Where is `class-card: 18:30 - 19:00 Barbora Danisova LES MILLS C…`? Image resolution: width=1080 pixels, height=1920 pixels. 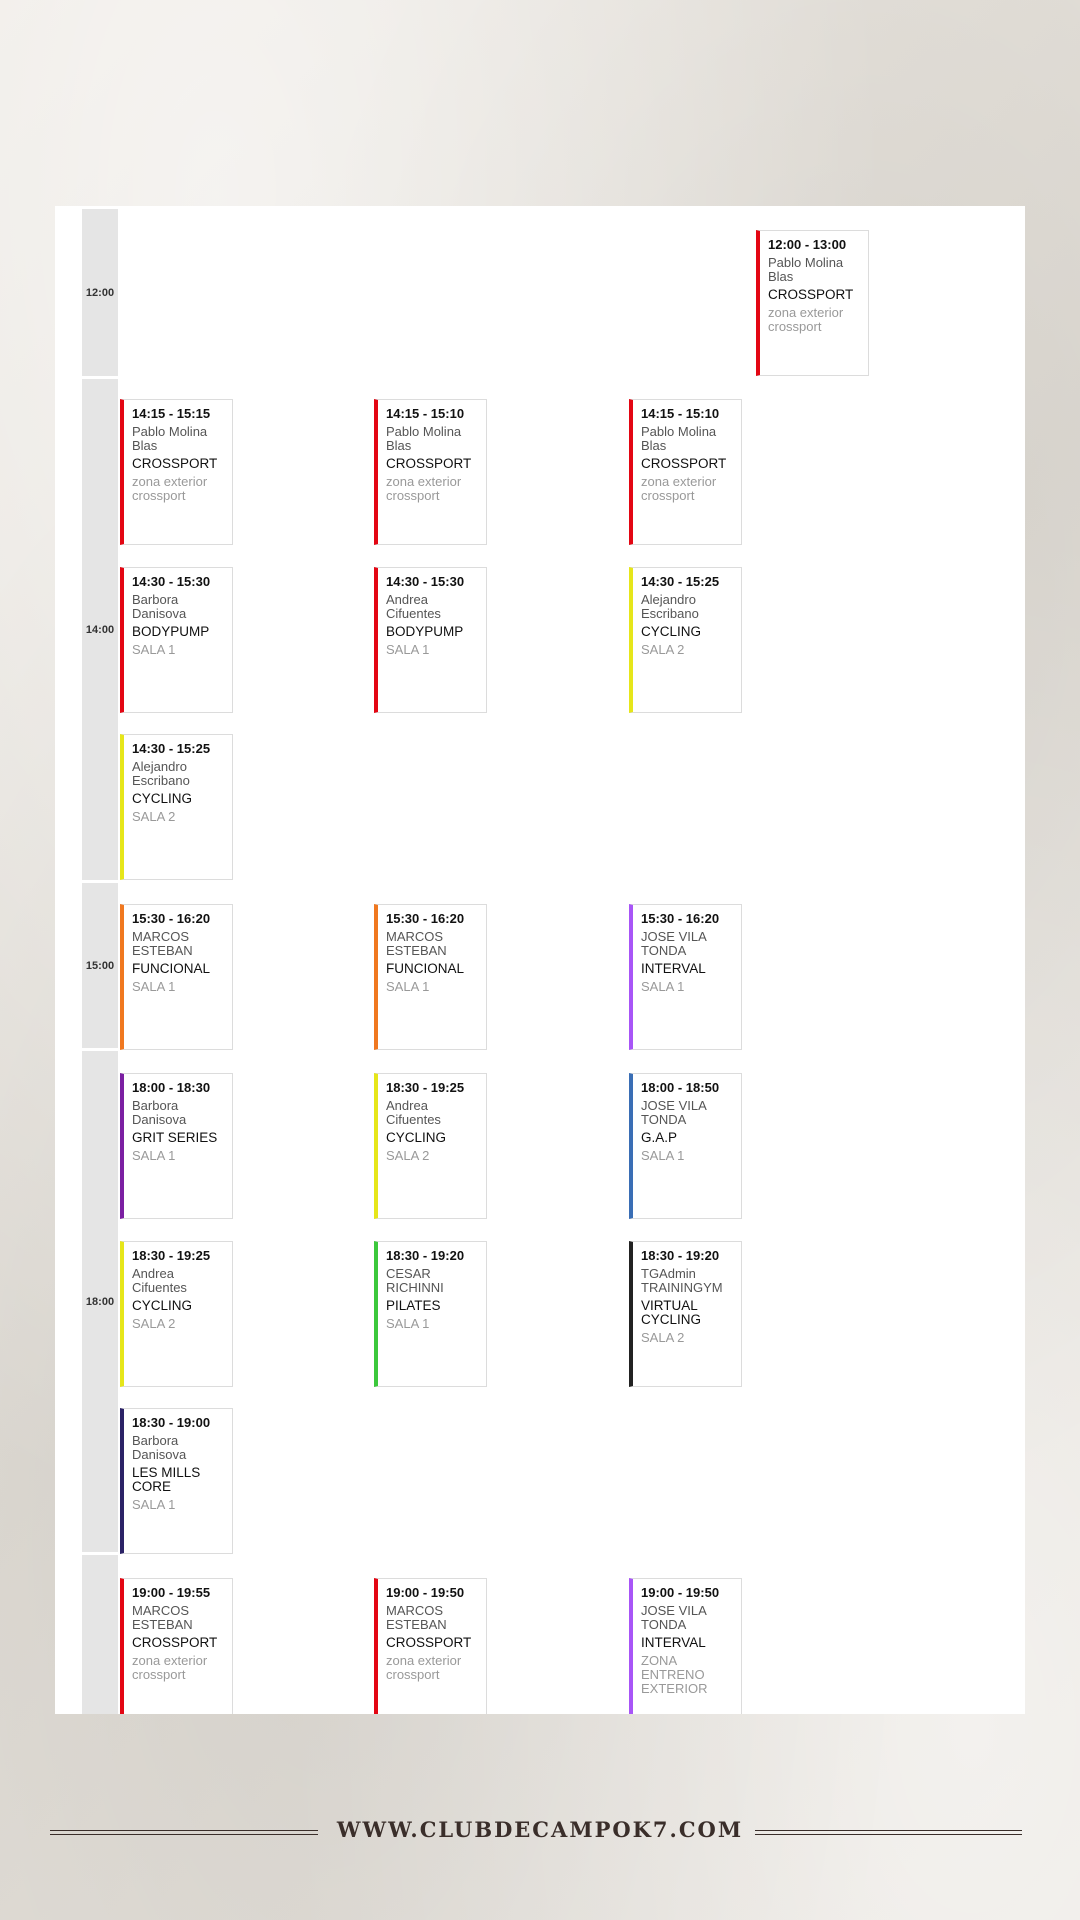
class-card: 18:30 - 19:00 Barbora Danisova LES MILLS C… is located at coordinates (176, 1481).